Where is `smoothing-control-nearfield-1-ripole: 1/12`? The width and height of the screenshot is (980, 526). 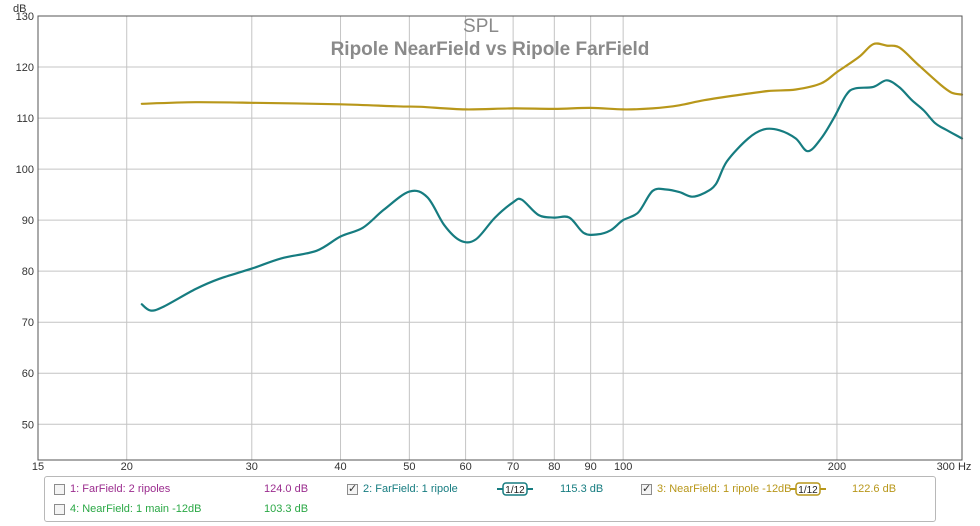 smoothing-control-nearfield-1-ripole: 1/12 is located at coordinates (808, 489).